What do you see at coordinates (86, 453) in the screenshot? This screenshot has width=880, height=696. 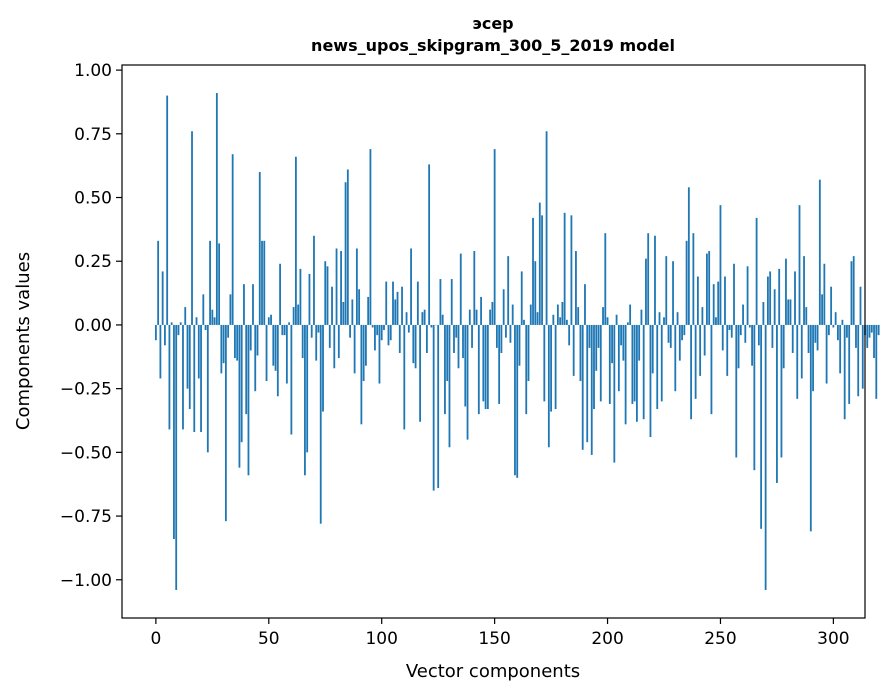 I see `y-tick-label: −0.50` at bounding box center [86, 453].